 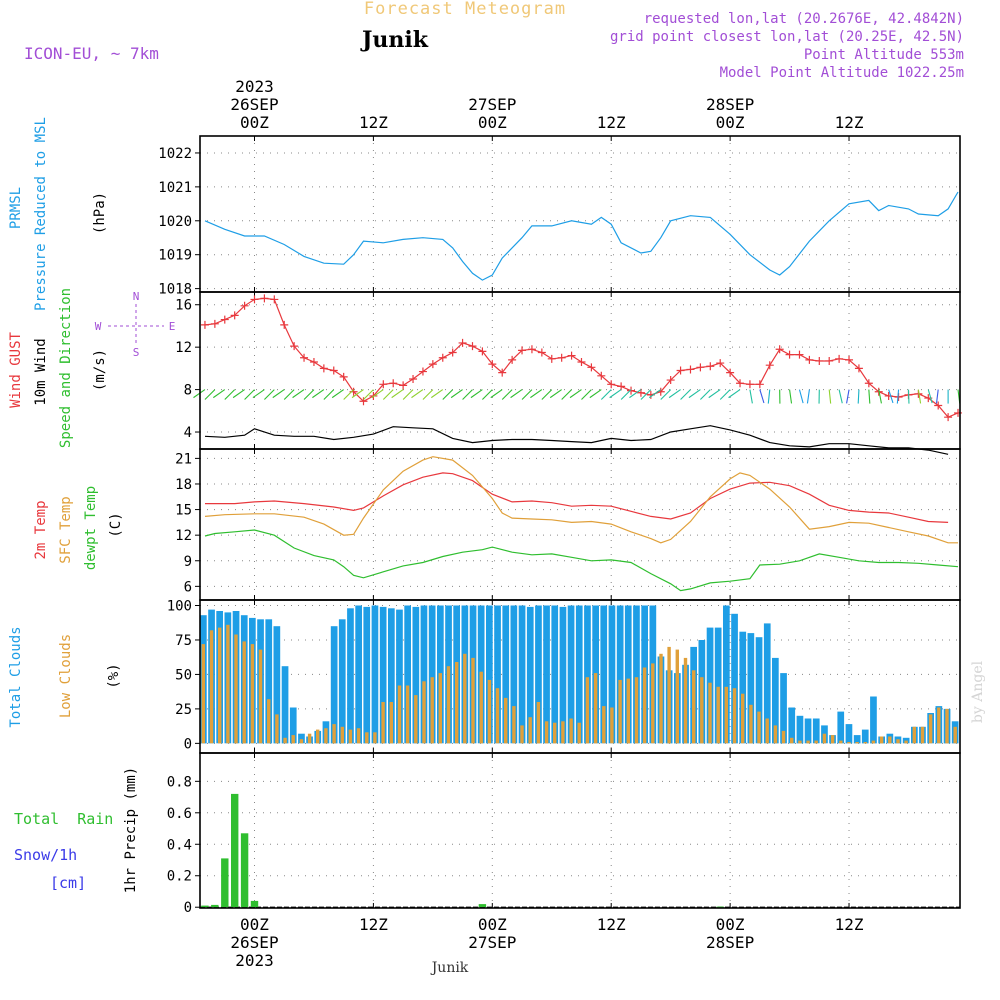 What do you see at coordinates (611, 122) in the screenshot?
I see `top-time-label: 12Z` at bounding box center [611, 122].